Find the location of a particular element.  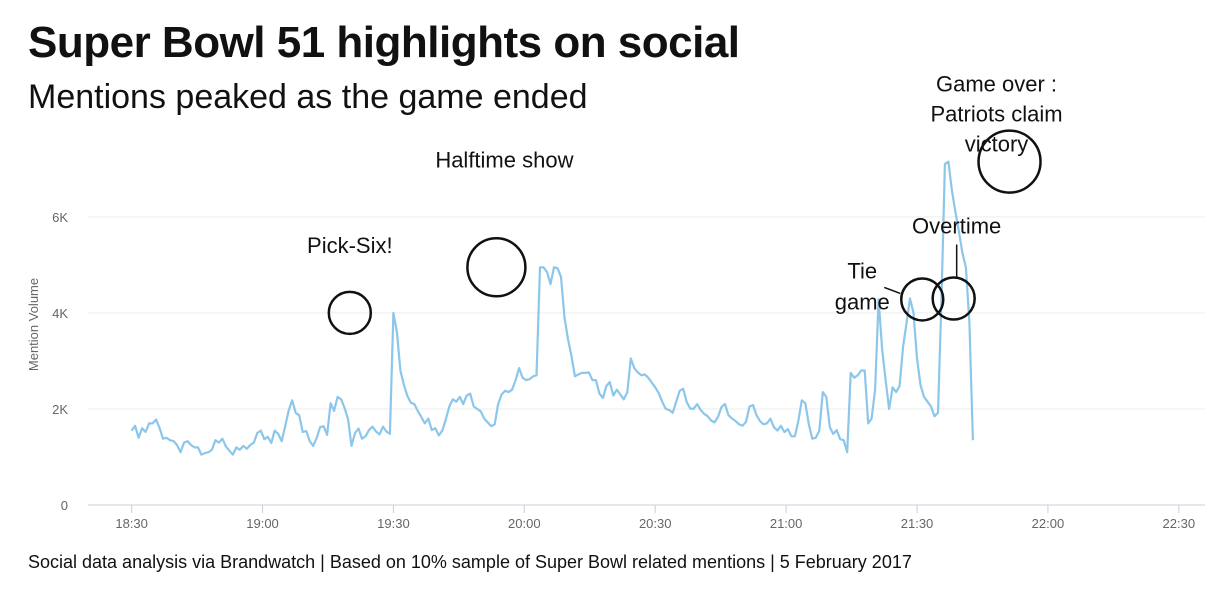

annotation-label: victory is located at coordinates (997, 144).